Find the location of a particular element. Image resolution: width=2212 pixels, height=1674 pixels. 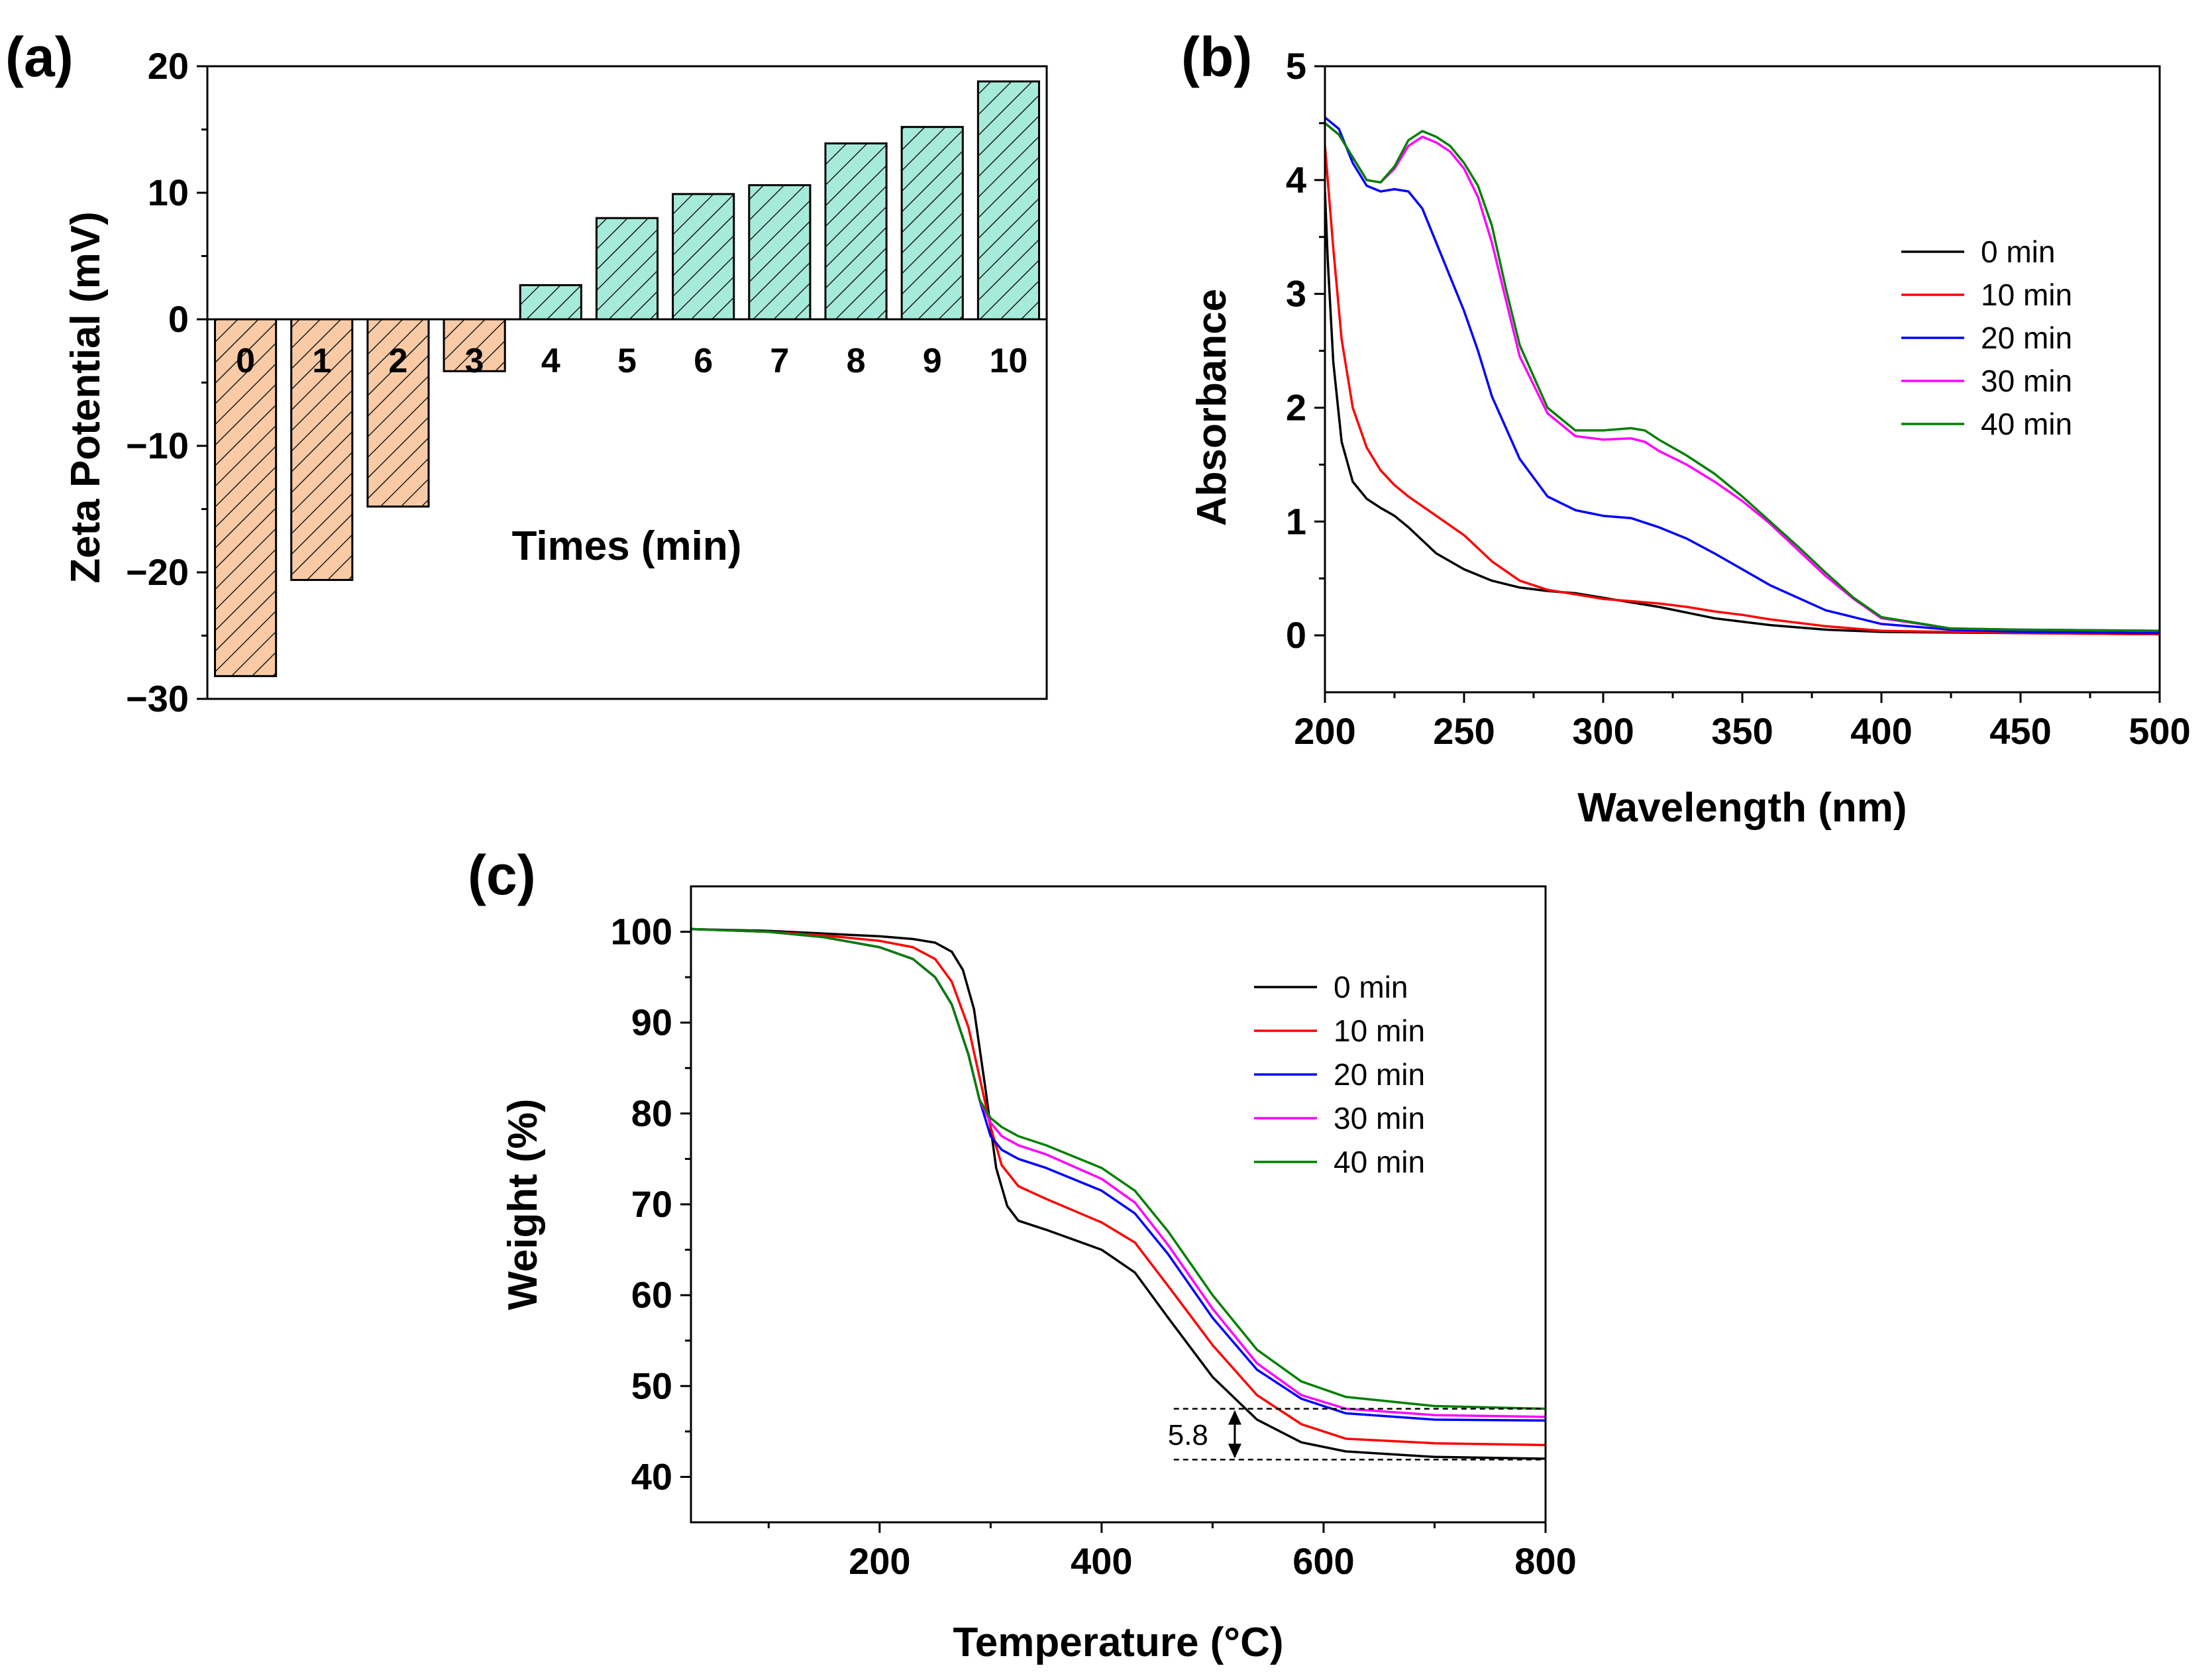

panel-a-category-label: 6 is located at coordinates (704, 361).